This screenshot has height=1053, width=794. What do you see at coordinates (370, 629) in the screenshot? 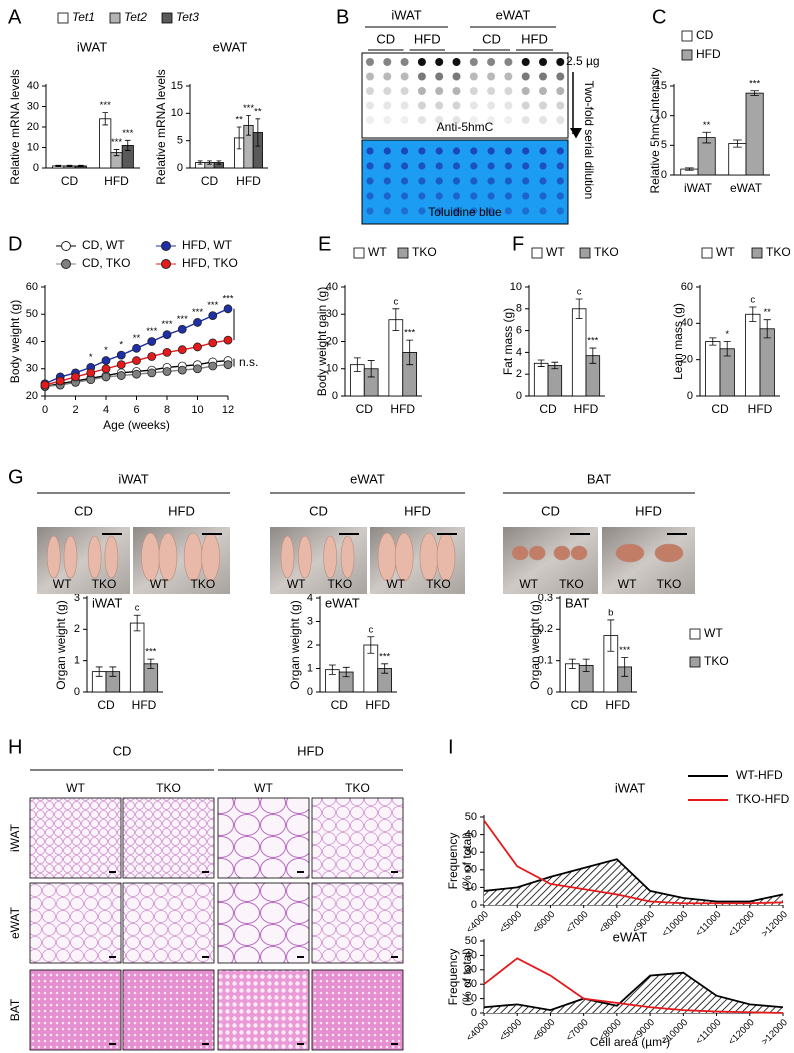
I see `significance-label: c` at bounding box center [370, 629].